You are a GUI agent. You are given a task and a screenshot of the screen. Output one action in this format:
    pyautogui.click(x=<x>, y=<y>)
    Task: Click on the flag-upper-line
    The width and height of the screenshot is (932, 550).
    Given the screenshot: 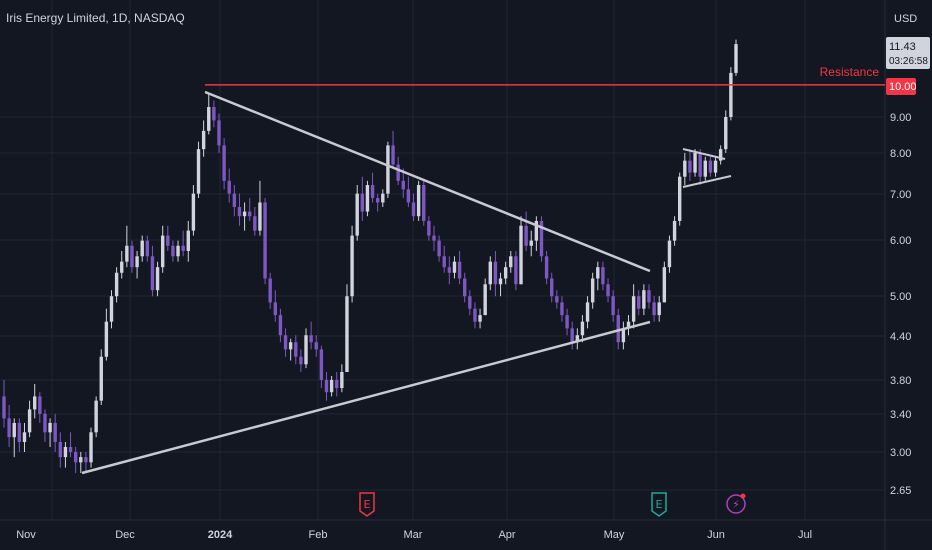 What is the action you would take?
    pyautogui.click(x=704, y=154)
    